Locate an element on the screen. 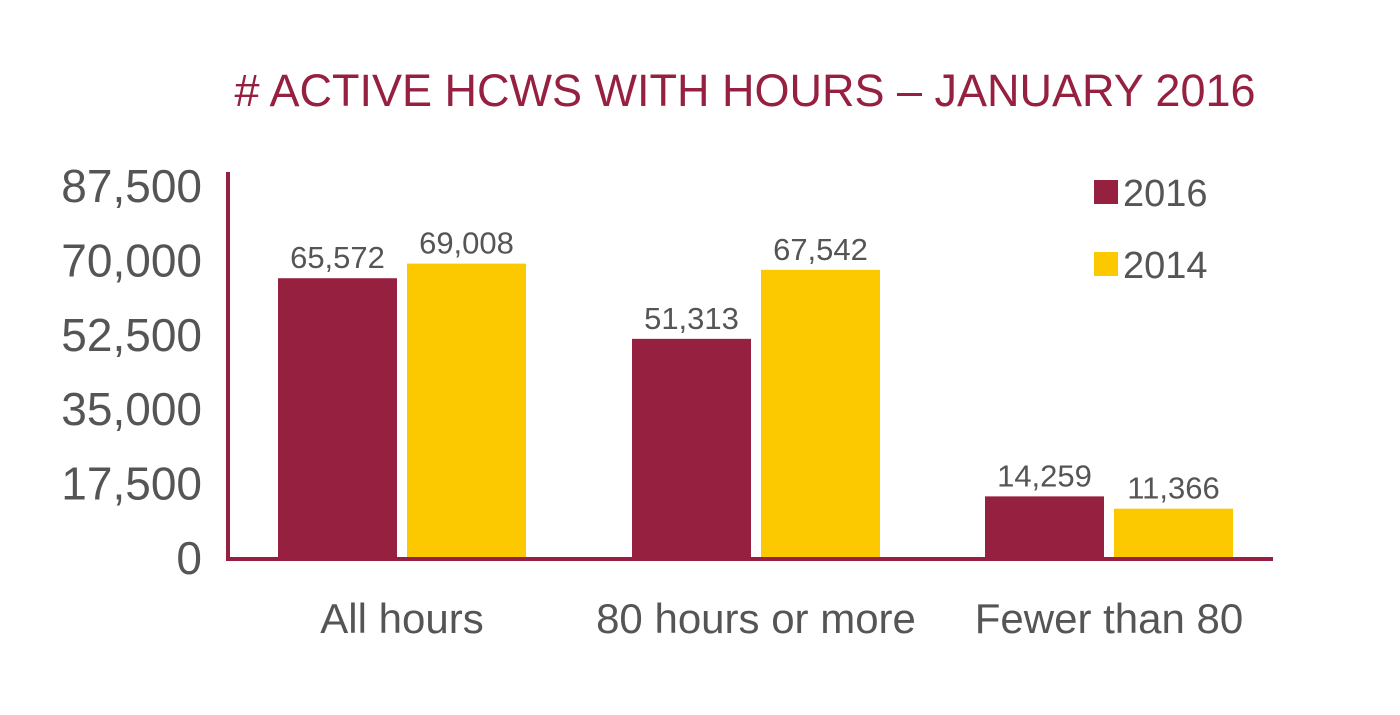 This screenshot has width=1400, height=715. value-label-2014-3: 11,366 is located at coordinates (1173, 488).